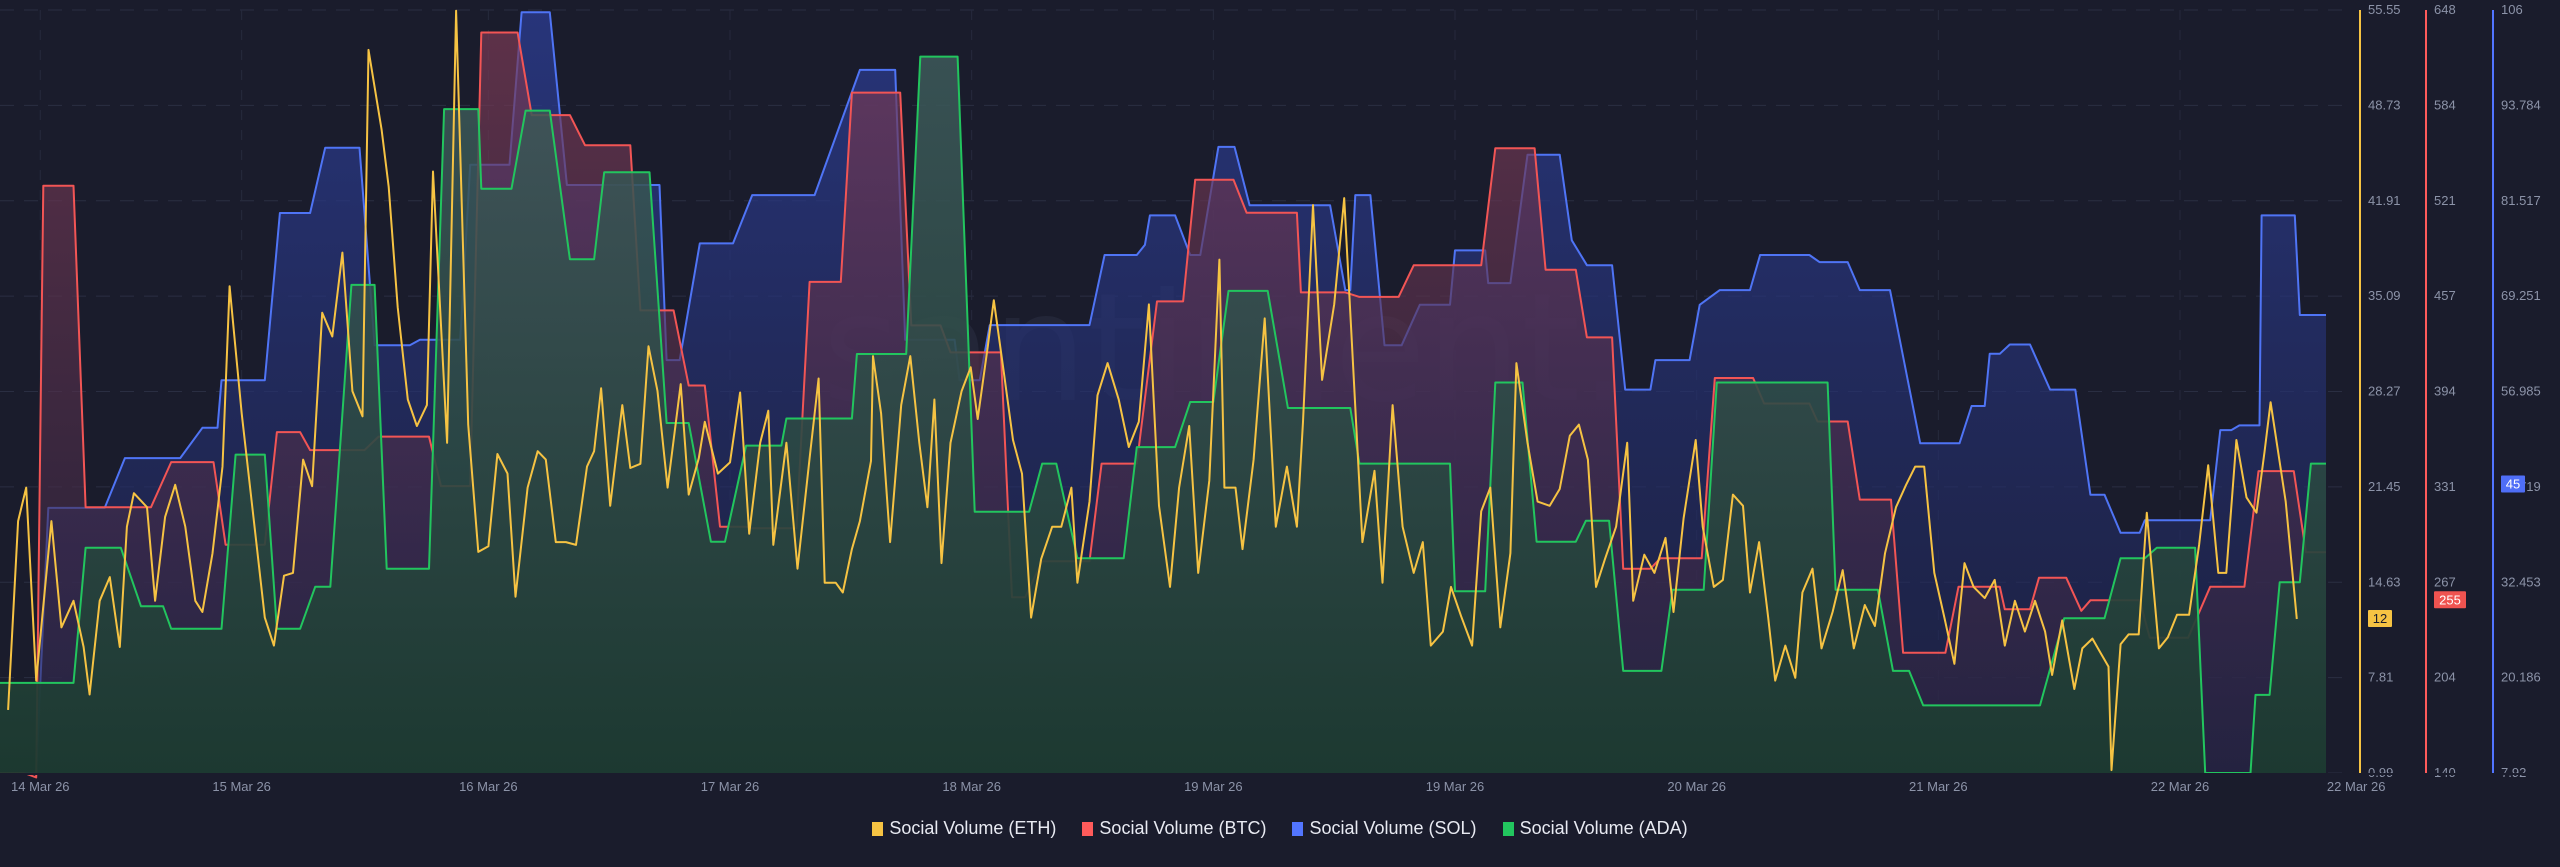 The width and height of the screenshot is (2560, 867). I want to click on y-tick-label: 48.73, so click(2384, 104).